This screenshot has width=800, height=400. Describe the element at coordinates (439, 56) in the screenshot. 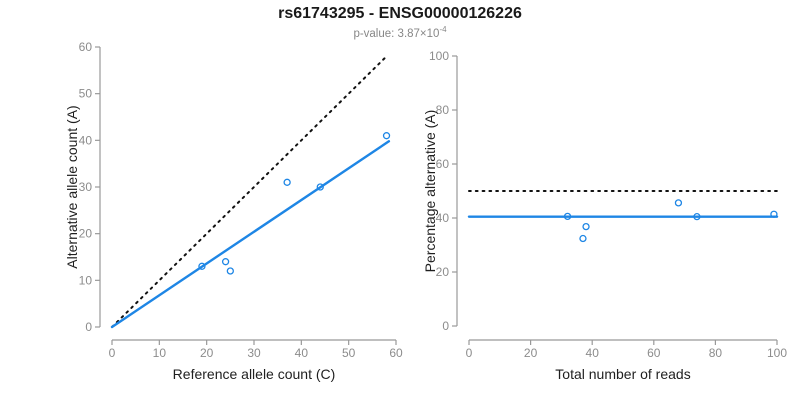

I see `y-tick-label: 100` at that location.